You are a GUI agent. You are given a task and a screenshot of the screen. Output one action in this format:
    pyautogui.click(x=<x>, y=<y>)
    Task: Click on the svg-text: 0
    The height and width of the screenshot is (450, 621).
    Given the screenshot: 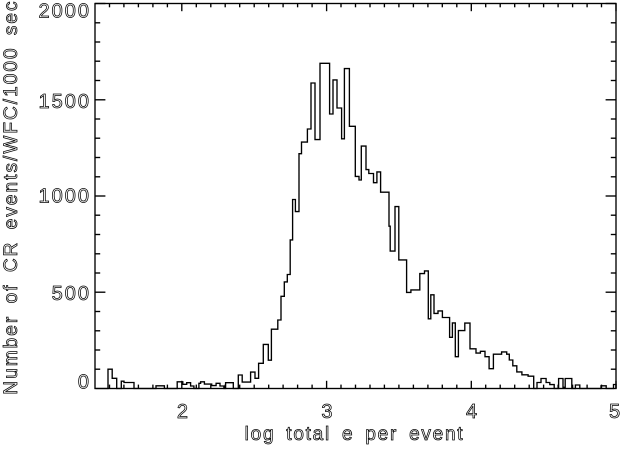 What is the action you would take?
    pyautogui.click(x=84, y=382)
    